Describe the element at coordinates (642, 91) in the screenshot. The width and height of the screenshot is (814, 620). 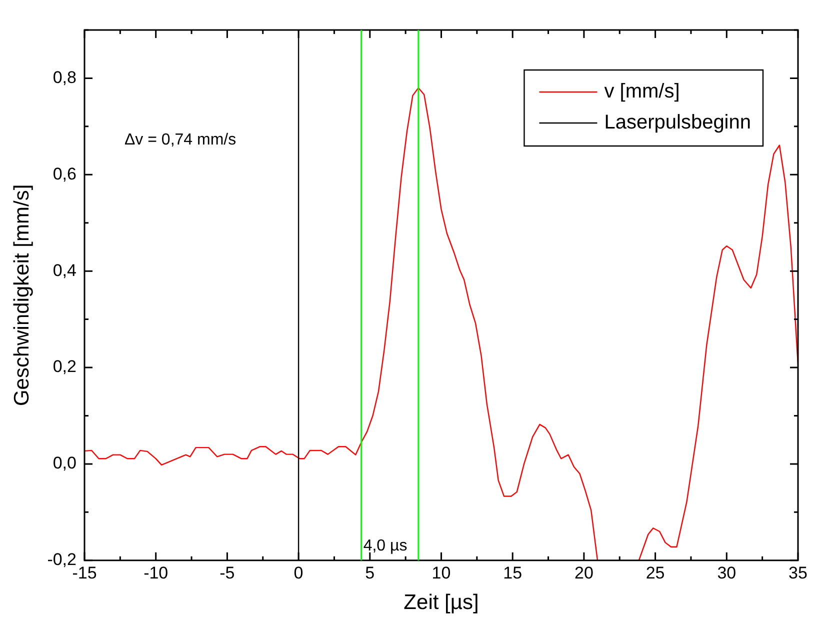
I see `legend-label: v [mm/s]` at that location.